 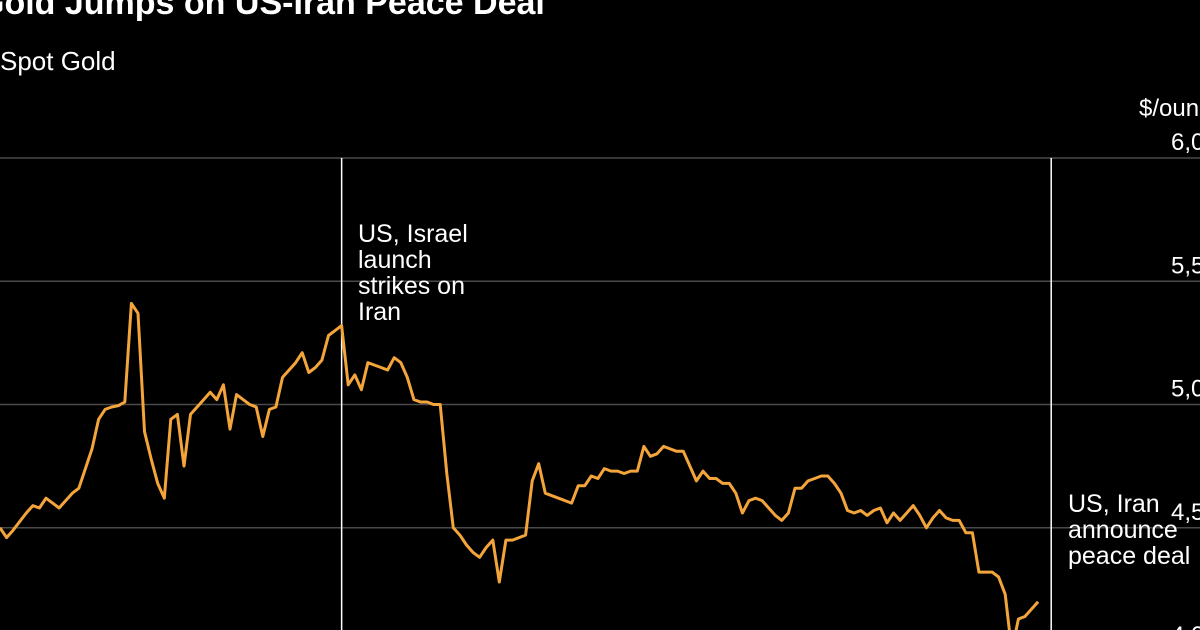 What do you see at coordinates (413, 234) in the screenshot?
I see `annotation-line: US, Israel` at bounding box center [413, 234].